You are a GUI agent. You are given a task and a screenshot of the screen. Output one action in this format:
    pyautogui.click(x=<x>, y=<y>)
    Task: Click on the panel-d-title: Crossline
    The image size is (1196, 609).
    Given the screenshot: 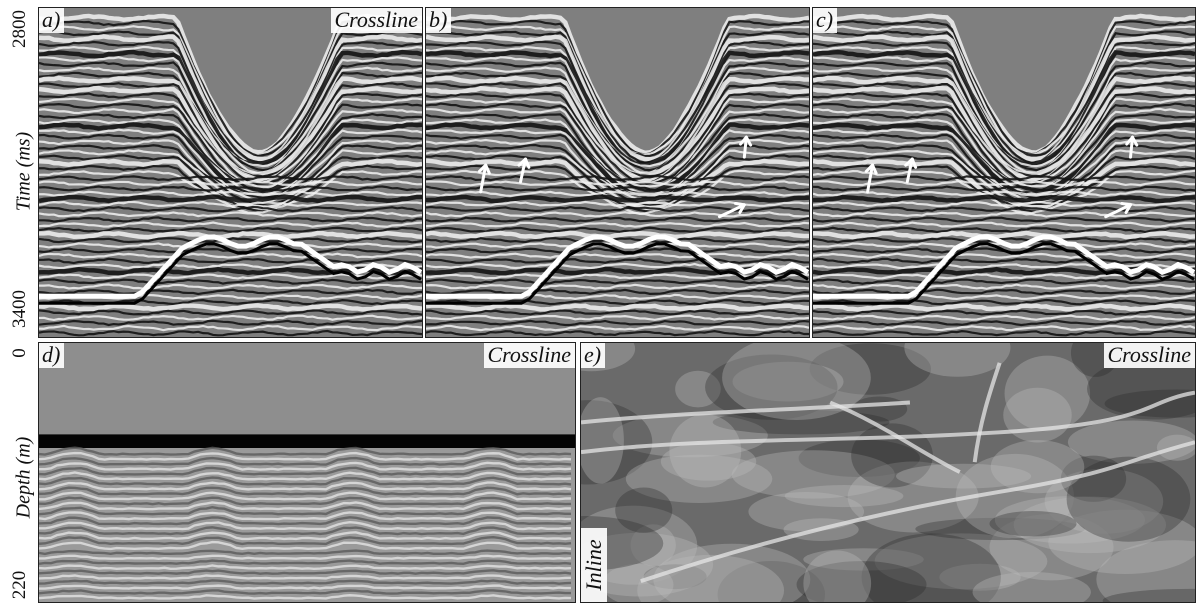 What is the action you would take?
    pyautogui.click(x=529, y=355)
    